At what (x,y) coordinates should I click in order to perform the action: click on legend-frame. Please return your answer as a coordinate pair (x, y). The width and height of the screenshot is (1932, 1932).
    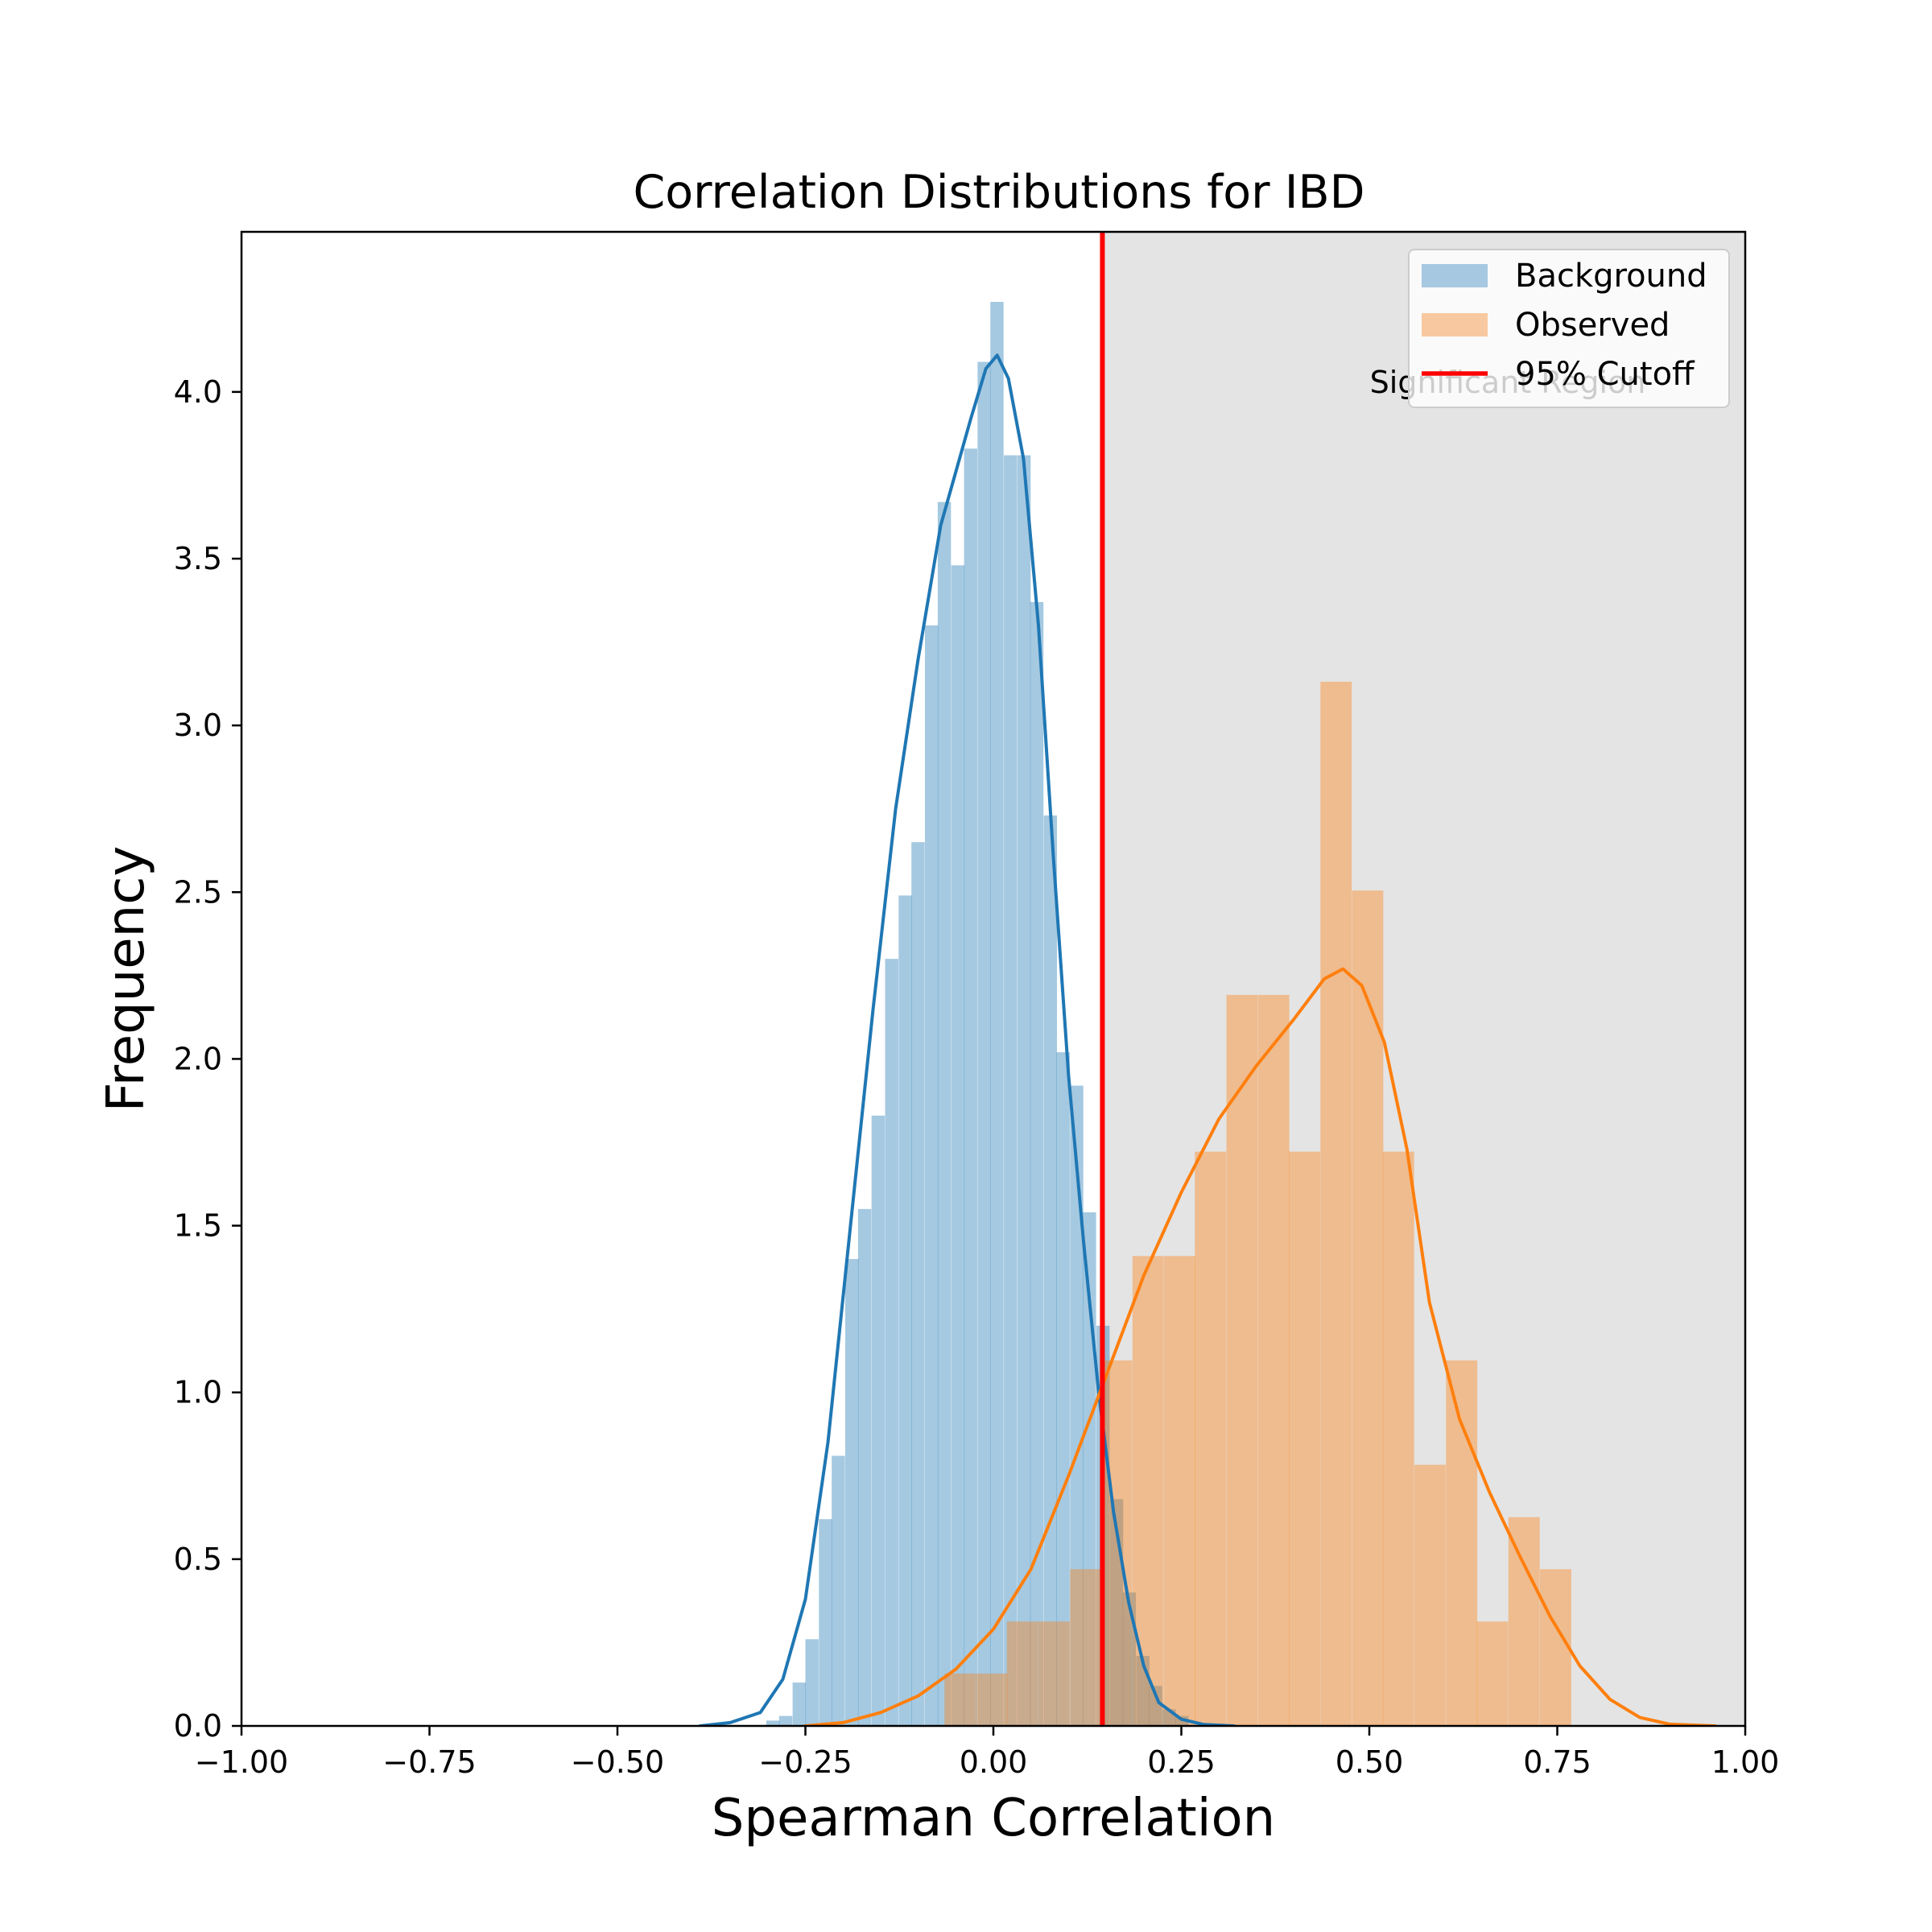
    Looking at the image, I should click on (1569, 328).